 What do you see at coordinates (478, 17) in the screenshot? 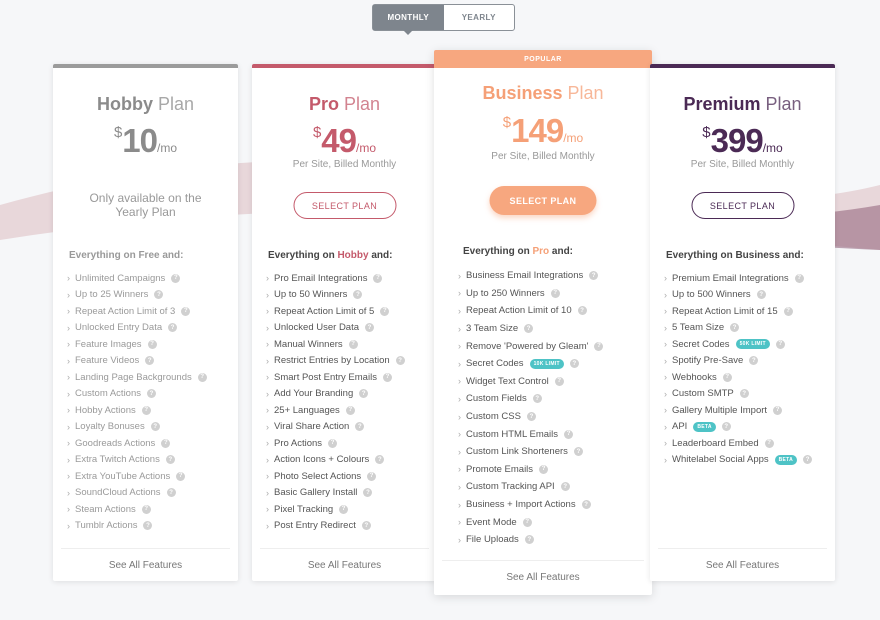
I see `toggle-yearly: YEARLY` at bounding box center [478, 17].